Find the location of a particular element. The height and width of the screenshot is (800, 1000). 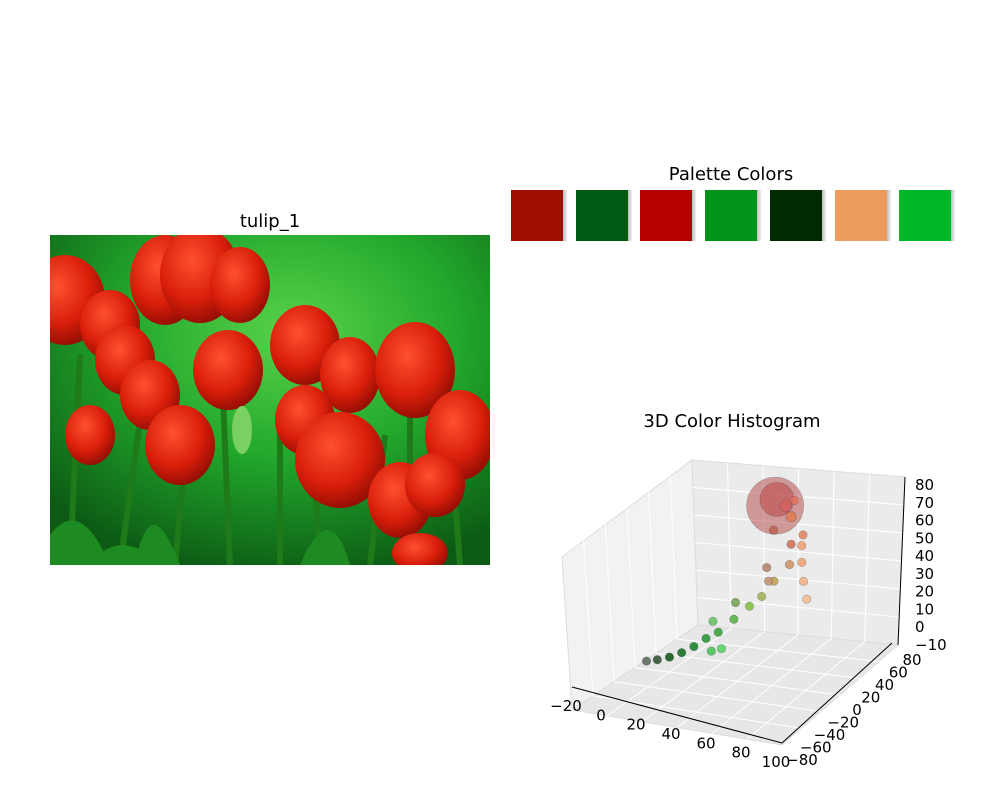

palette-title: Palette Colors is located at coordinates (731, 174).